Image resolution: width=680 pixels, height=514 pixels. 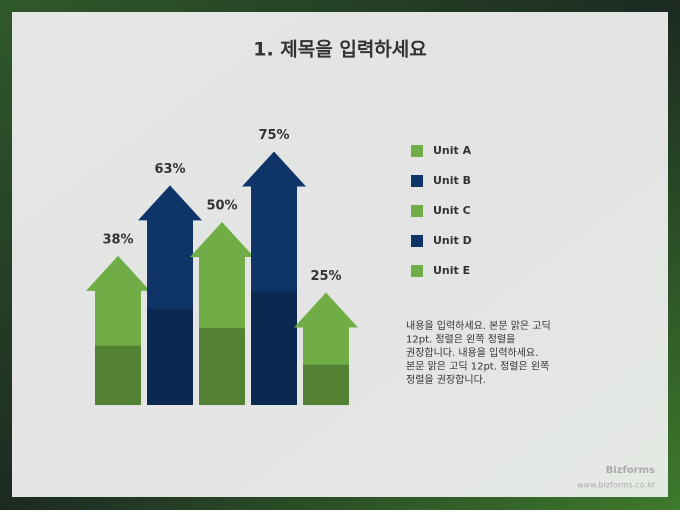 I want to click on chart-title: 1. 제목을 입력하세요, so click(x=340, y=50).